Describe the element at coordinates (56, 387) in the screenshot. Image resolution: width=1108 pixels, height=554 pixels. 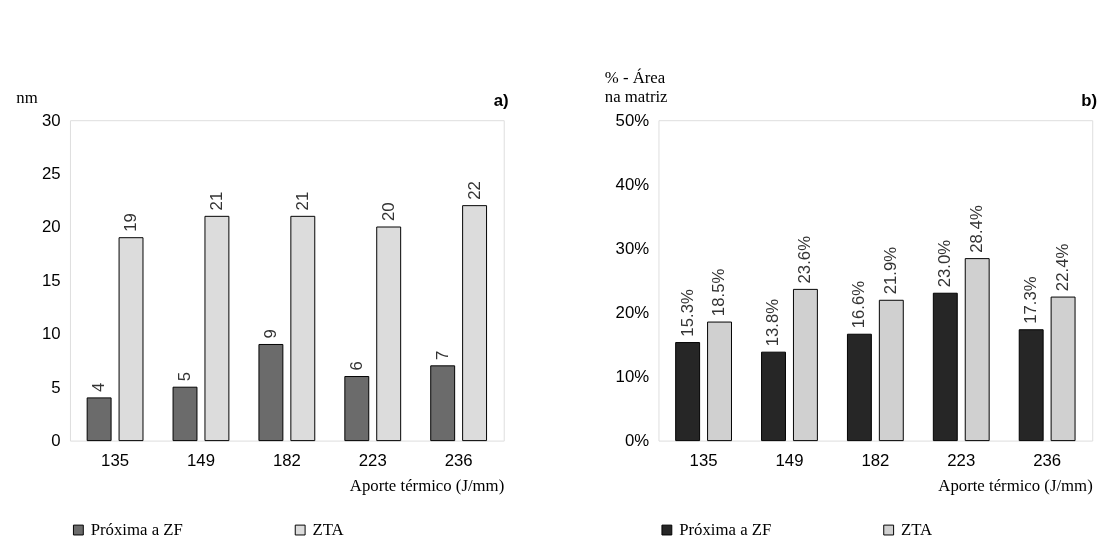
I see `y-tick-label: 5` at that location.